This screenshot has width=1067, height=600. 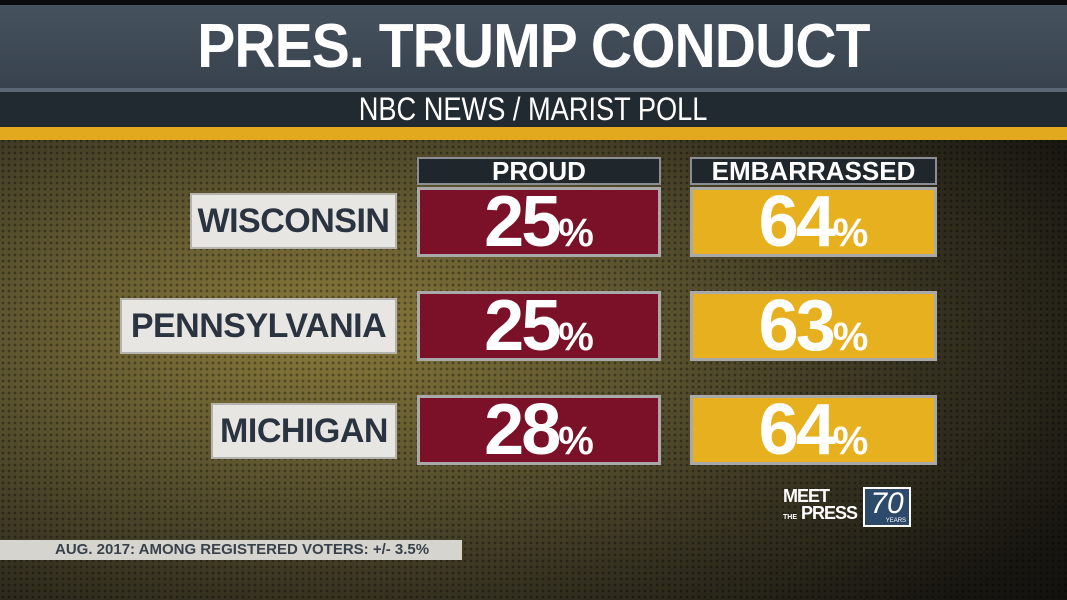 I want to click on subtitle-bar: NBC NEWS / MARIST POLL, so click(x=533, y=109).